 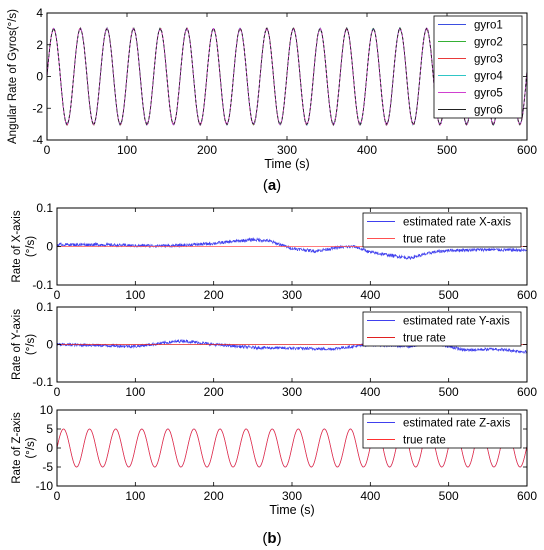 I want to click on legend-label: estimated rate X-axis, so click(x=457, y=223).